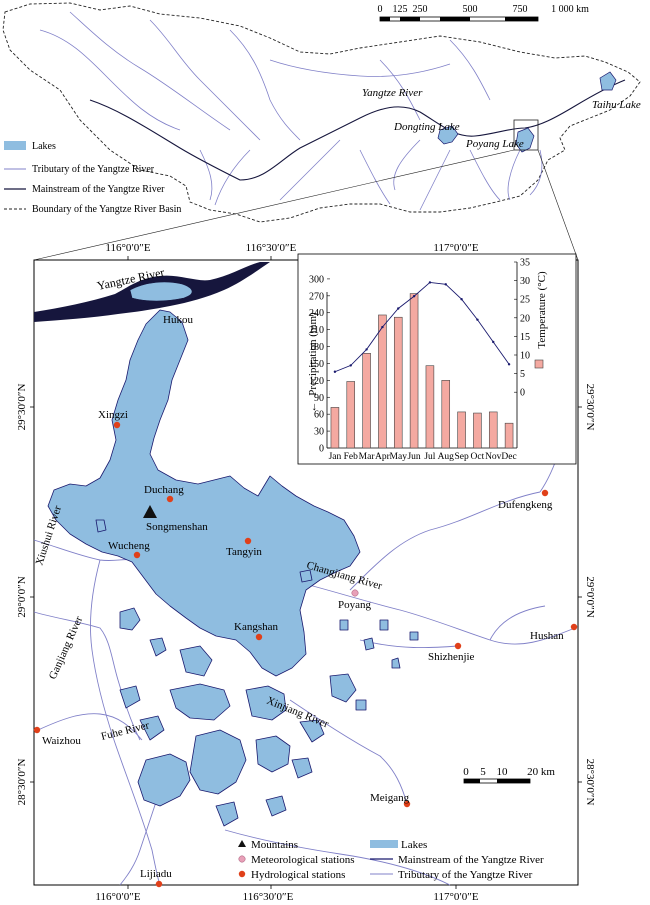 The width and height of the screenshot is (650, 905). Describe the element at coordinates (316, 313) in the screenshot. I see `ytick-left-240: 240` at that location.